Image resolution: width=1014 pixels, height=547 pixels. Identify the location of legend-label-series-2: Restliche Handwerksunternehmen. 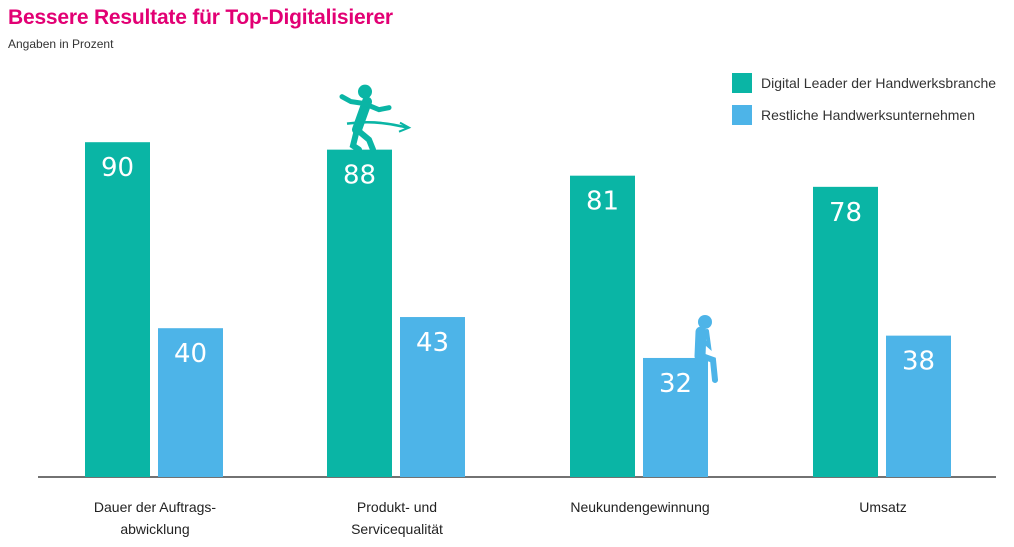
(868, 115).